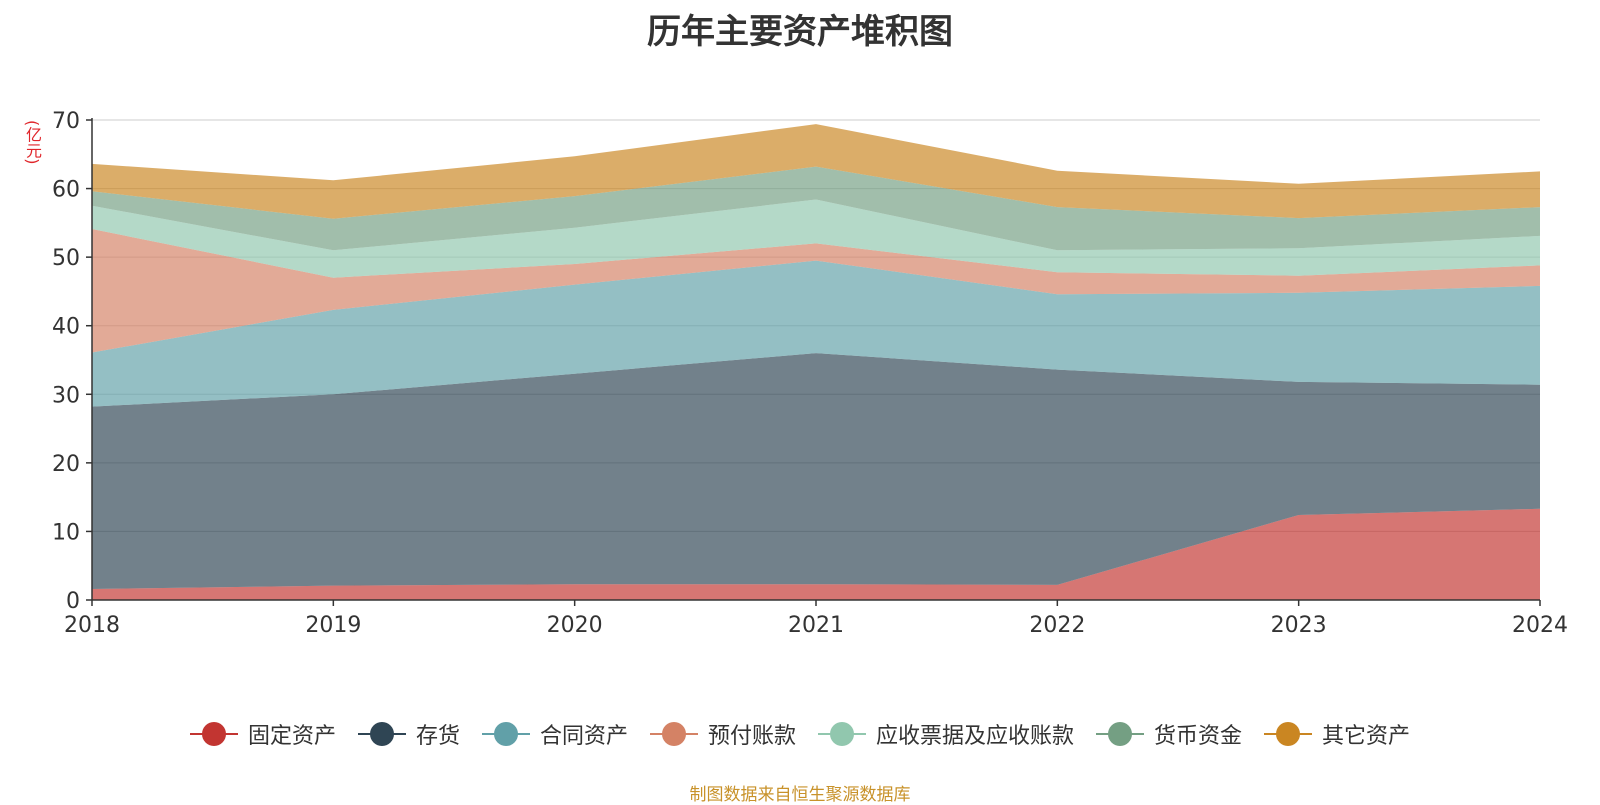 The image size is (1600, 805). Describe the element at coordinates (1540, 625) in the screenshot. I see `x-tick-label-2024: 2024` at that location.